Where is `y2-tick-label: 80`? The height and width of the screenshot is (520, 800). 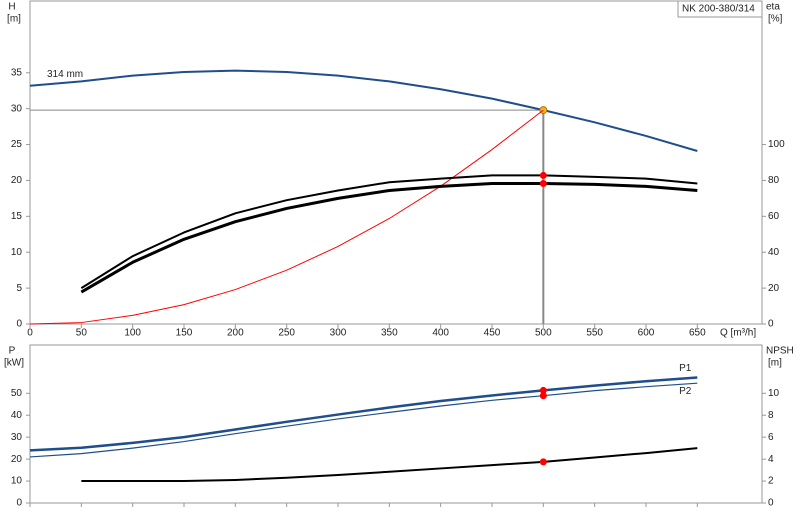 y2-tick-label: 80 is located at coordinates (774, 180).